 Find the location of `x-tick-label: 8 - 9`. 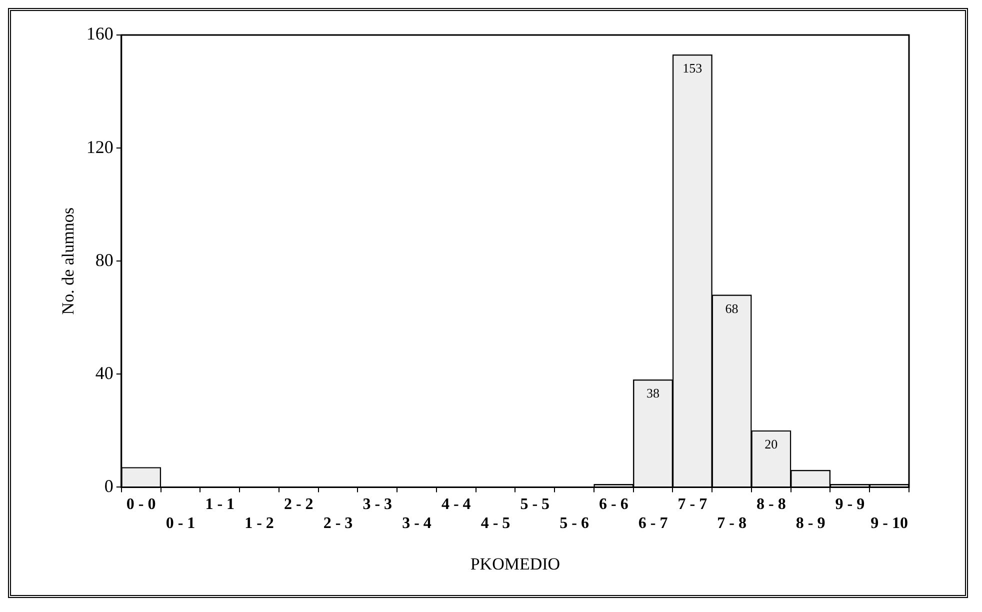

x-tick-label: 8 - 9 is located at coordinates (811, 523).